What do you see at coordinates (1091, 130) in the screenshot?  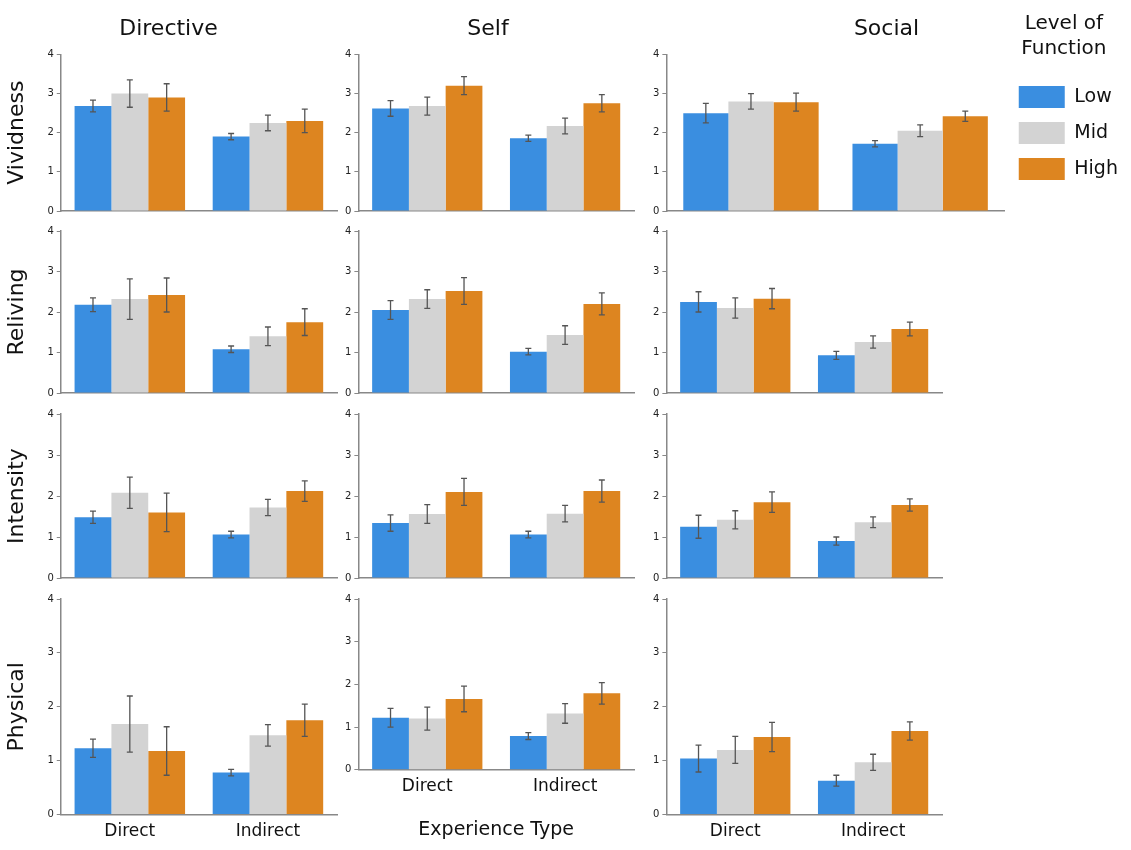 I see `legend-label: Mid` at bounding box center [1091, 130].